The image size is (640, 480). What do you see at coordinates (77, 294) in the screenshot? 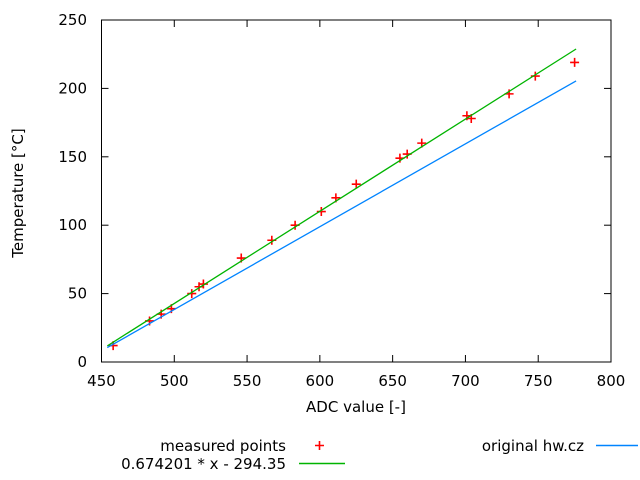
I see `y-tick-label: 50` at bounding box center [77, 294].